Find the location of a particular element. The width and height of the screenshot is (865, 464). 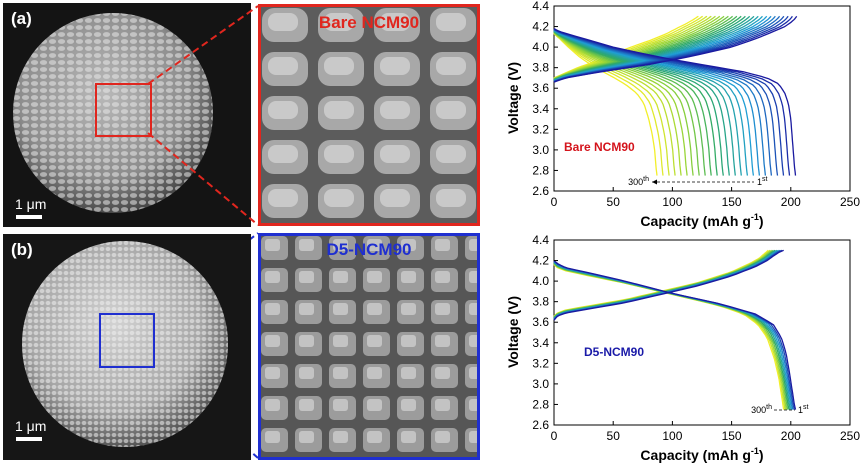

sem-overview-b: (b) 1 μm is located at coordinates (127, 347).